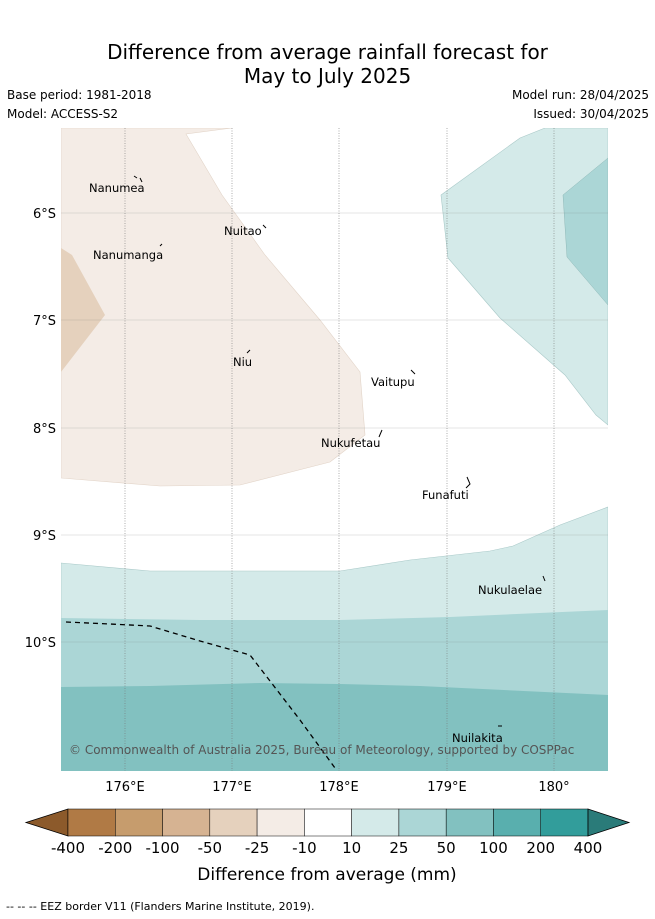 The image size is (655, 919). I want to click on colorbar: -400 -200 -100 -50 -25 -10 10 25 50 100 200 400, so click(327, 832).